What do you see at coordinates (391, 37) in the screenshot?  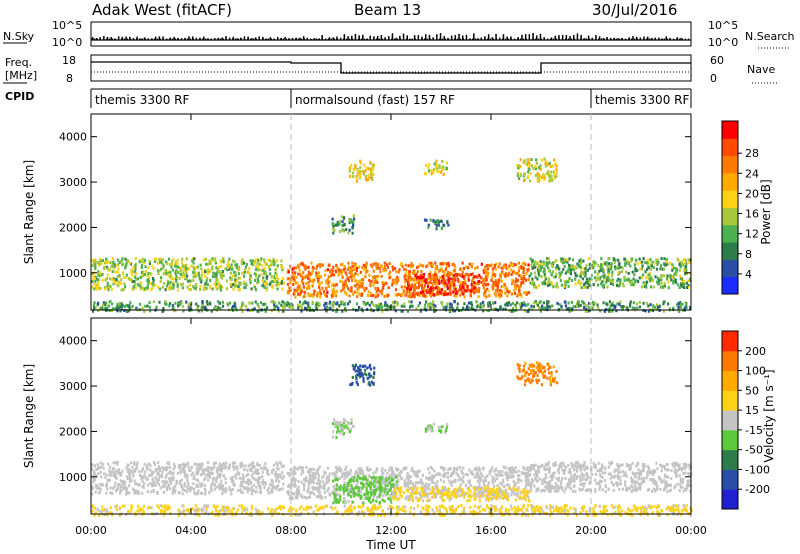 I see `nsky-trace` at bounding box center [391, 37].